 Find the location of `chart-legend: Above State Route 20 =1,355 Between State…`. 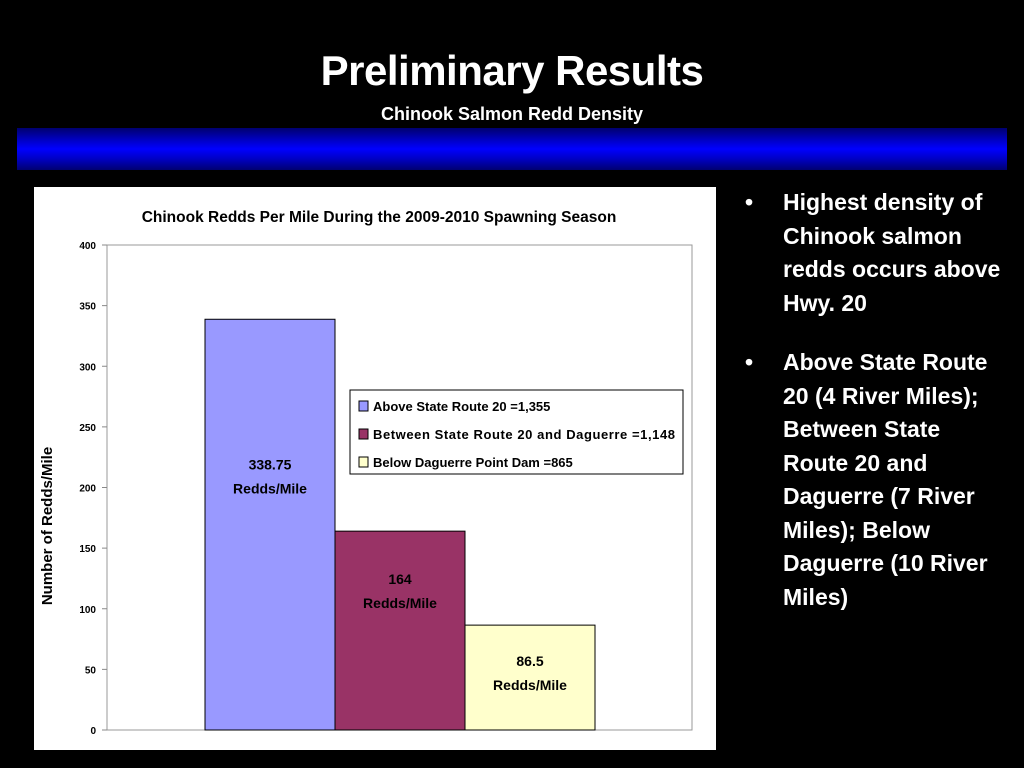

chart-legend: Above State Route 20 =1,355 Between State… is located at coordinates (516, 432).